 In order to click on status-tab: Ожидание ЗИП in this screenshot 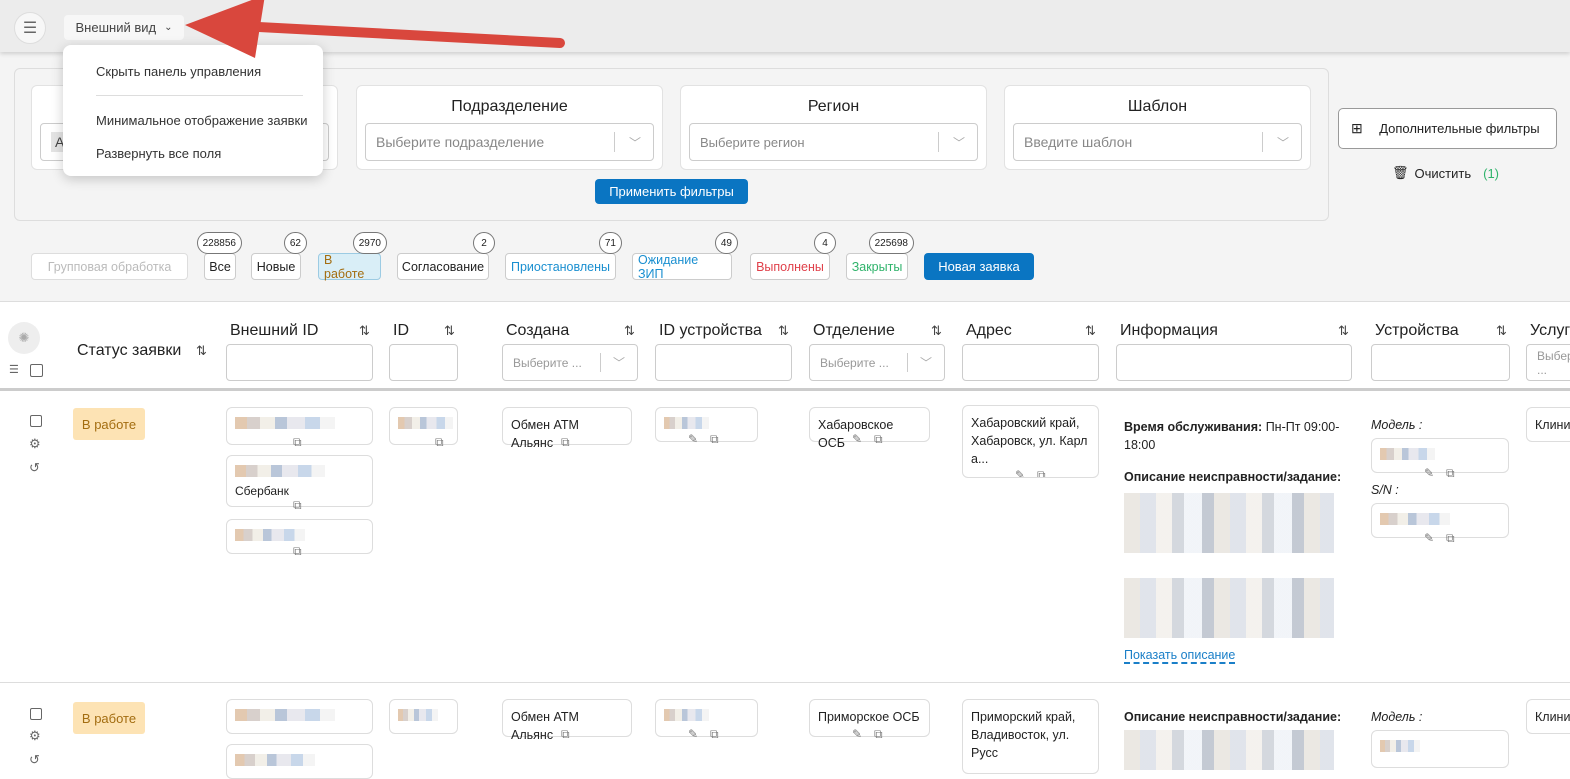, I will do `click(682, 267)`.